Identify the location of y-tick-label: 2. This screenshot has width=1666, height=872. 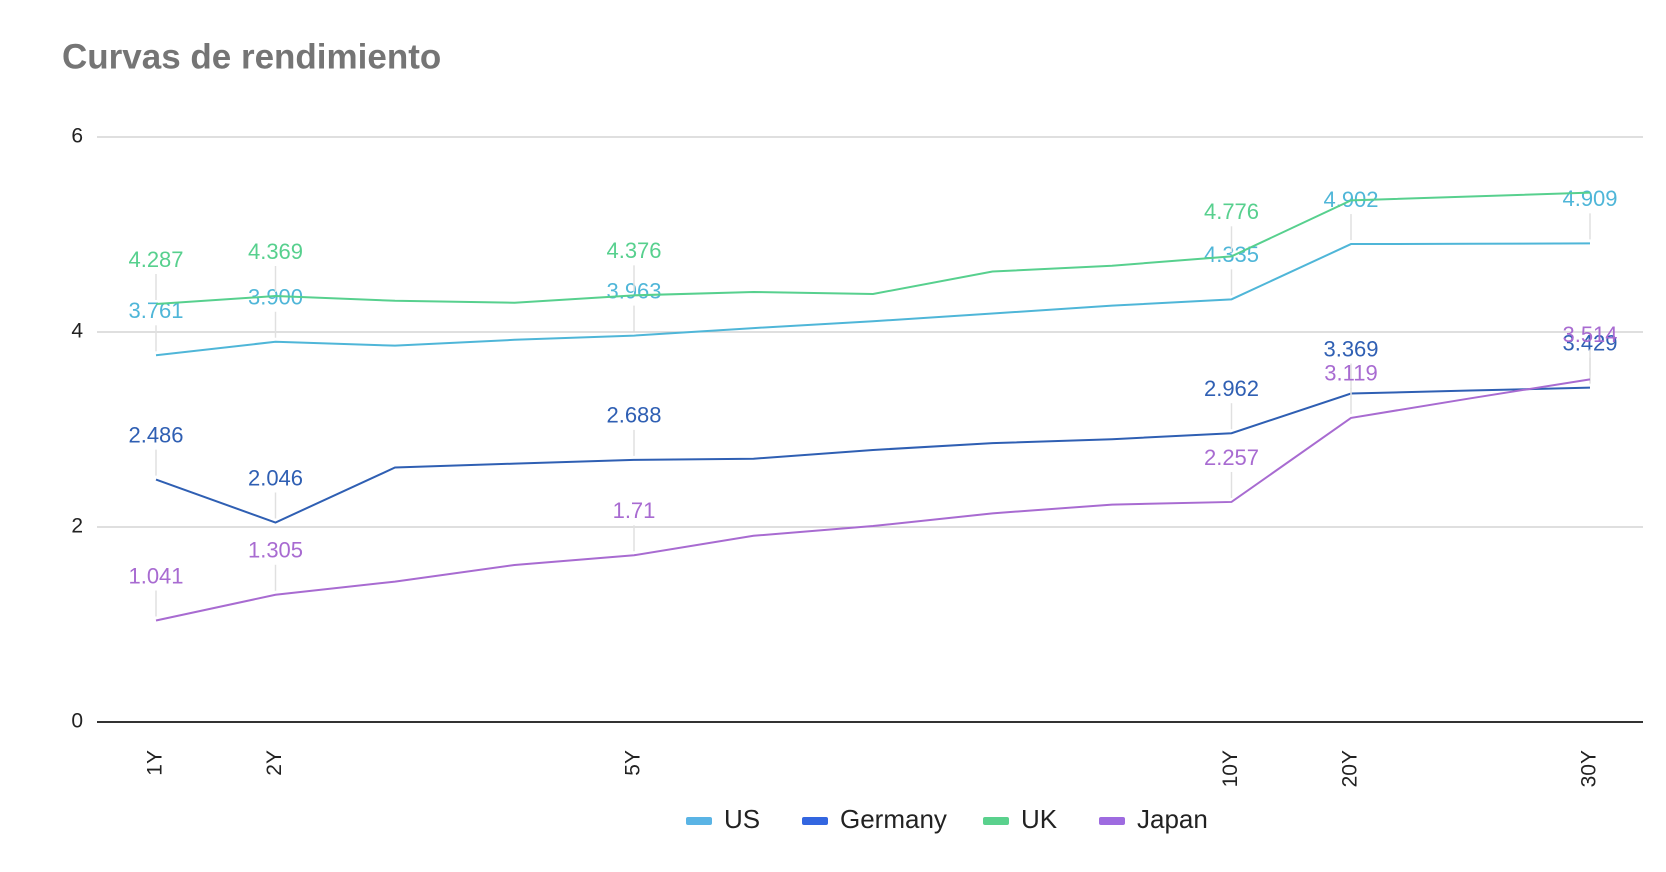
(77, 526).